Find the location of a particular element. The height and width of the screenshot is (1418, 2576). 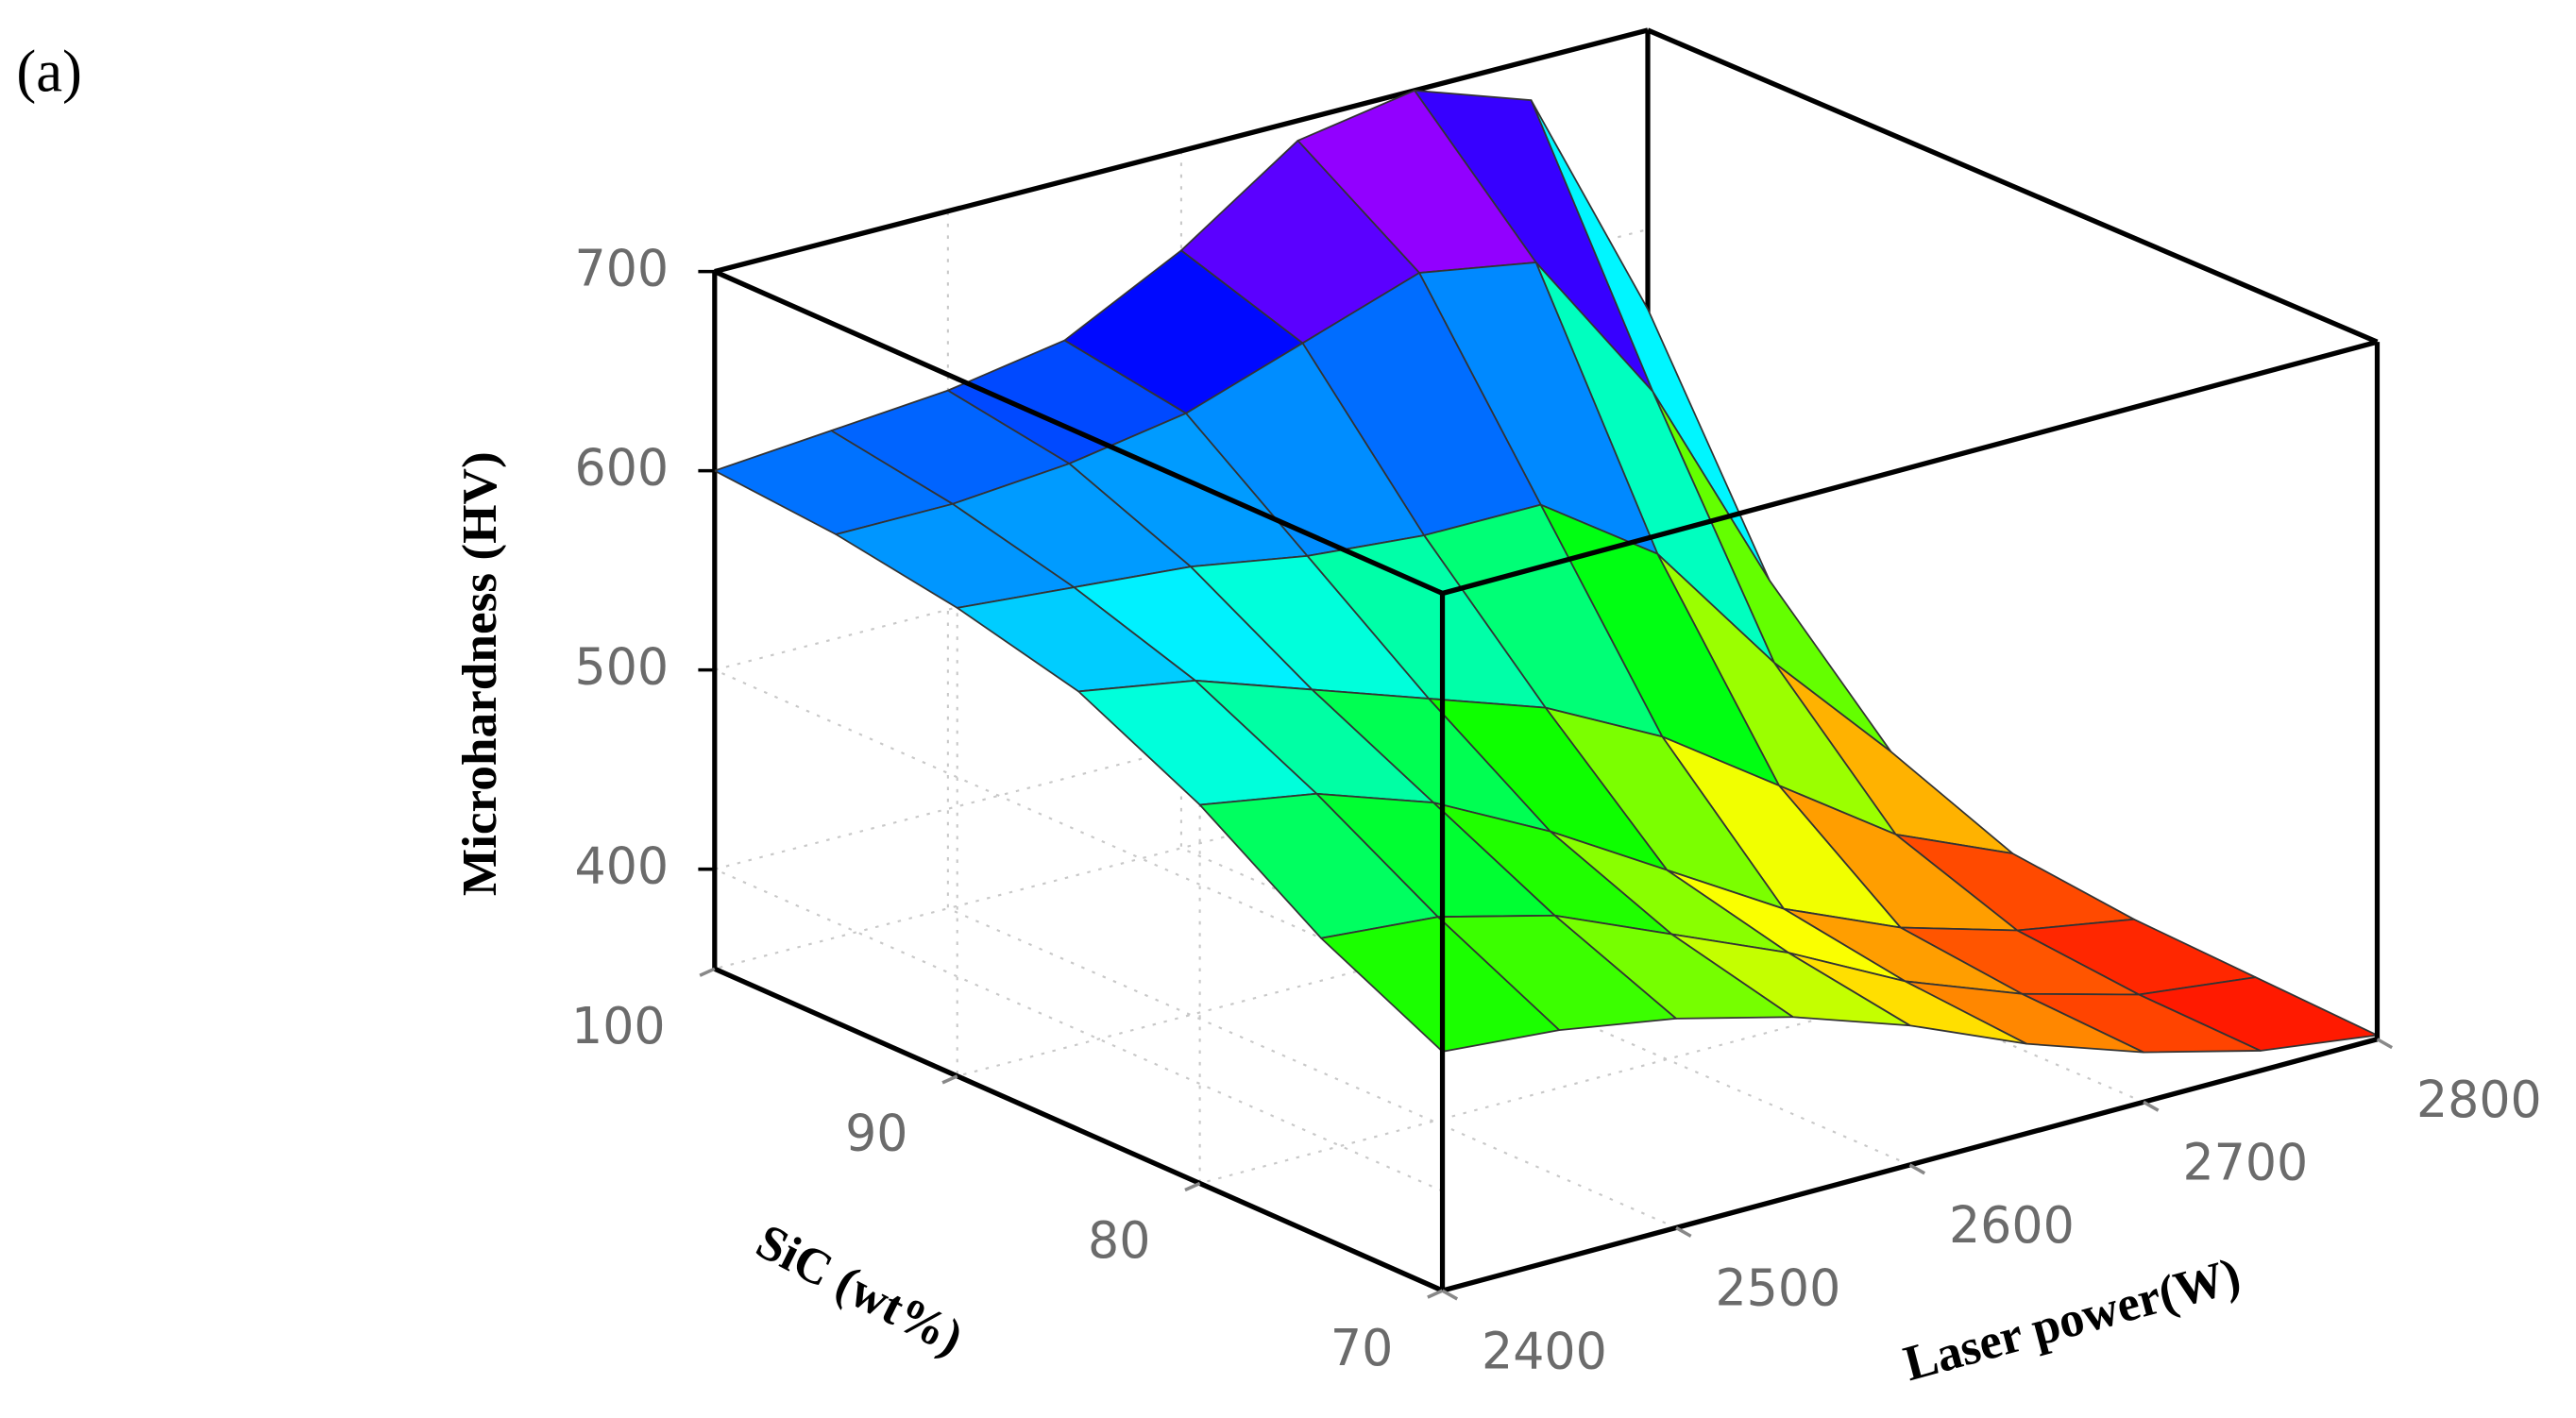

x-tick-label: 2500 is located at coordinates (1777, 1288).